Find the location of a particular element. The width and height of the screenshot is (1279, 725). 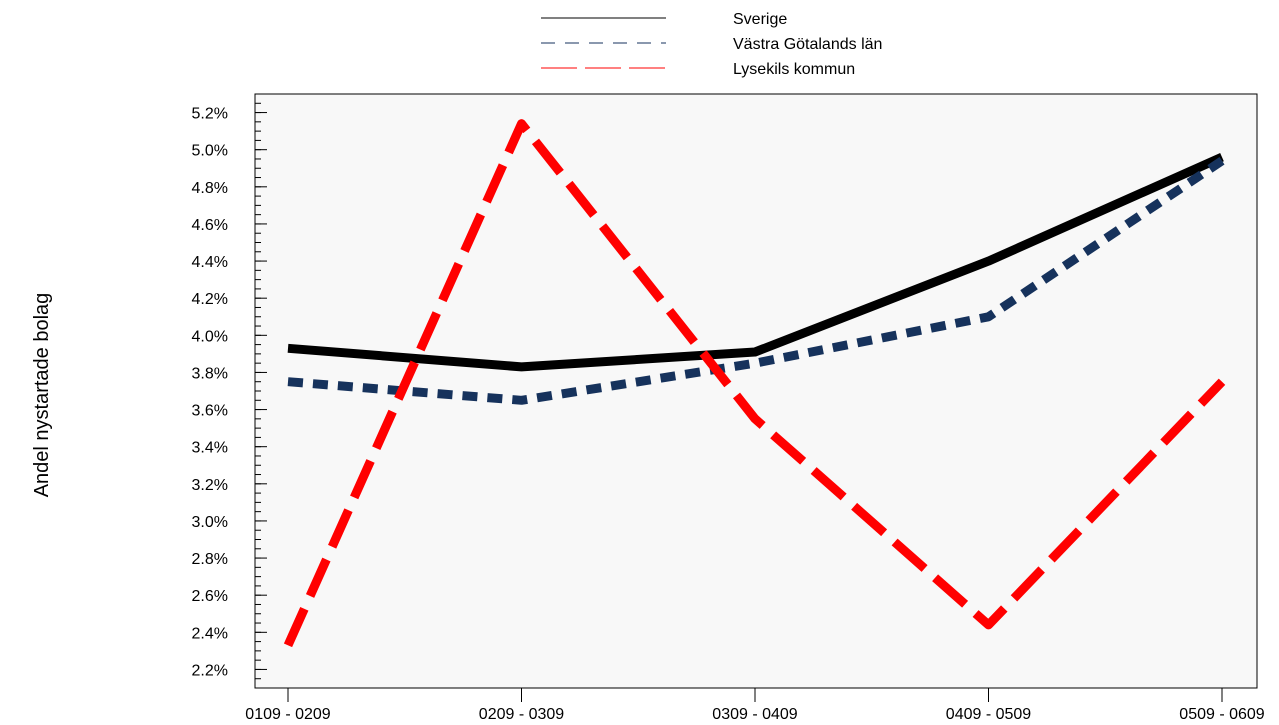

x-tick-label: 0409 - 0509 is located at coordinates (989, 714).